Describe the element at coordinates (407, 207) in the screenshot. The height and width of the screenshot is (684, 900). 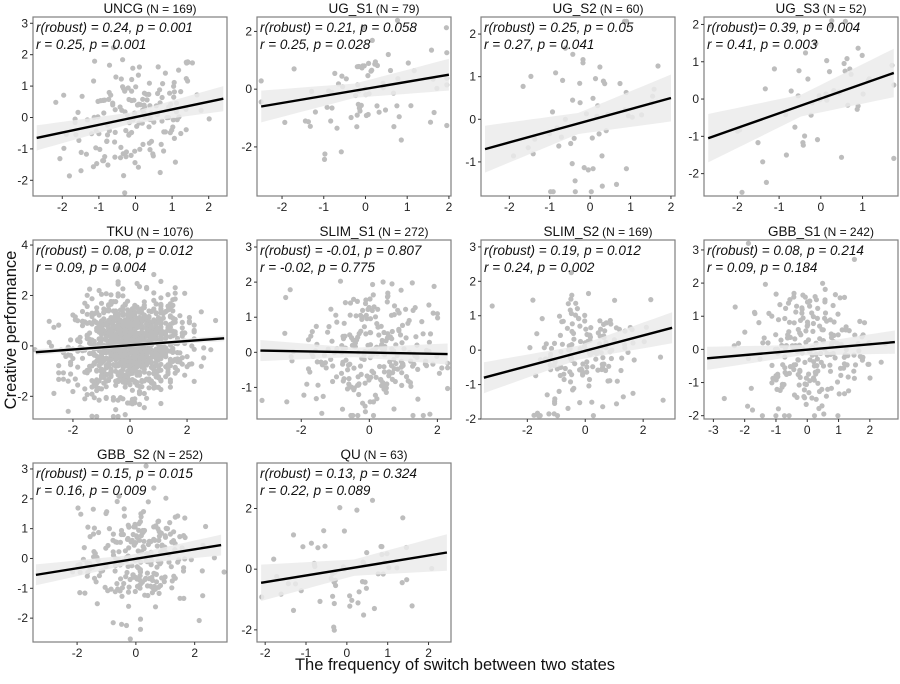
I see `x-tick-label: 1` at that location.